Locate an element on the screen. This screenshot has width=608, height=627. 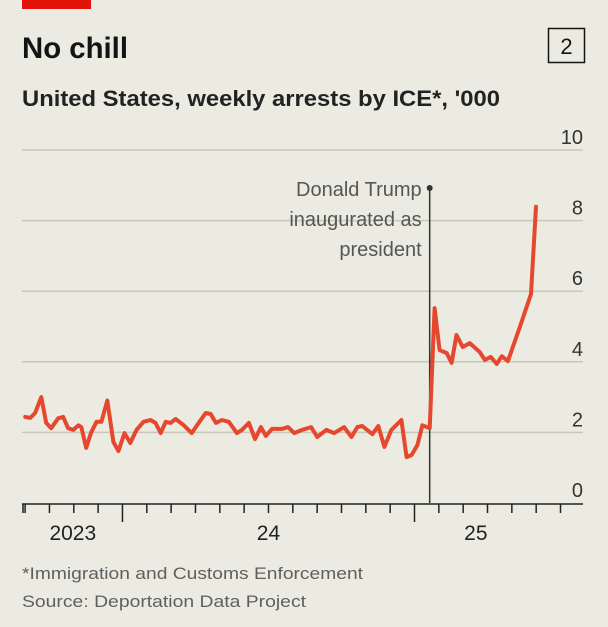
annotation-text-line: president is located at coordinates (380, 250).